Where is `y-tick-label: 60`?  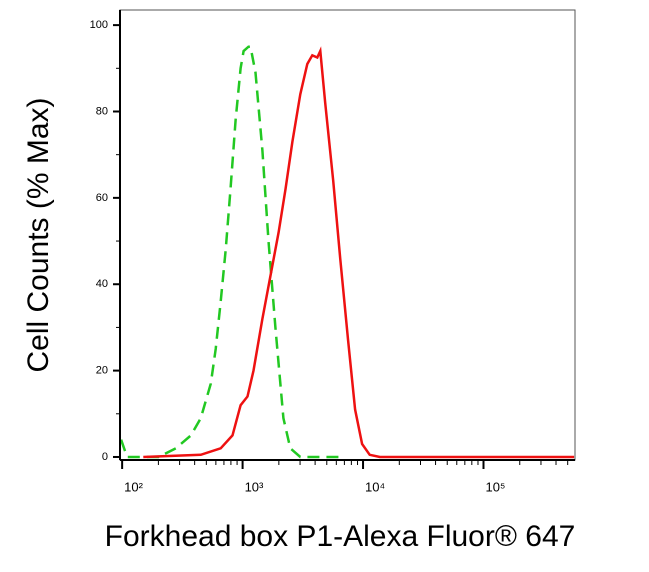 y-tick-label: 60 is located at coordinates (102, 198).